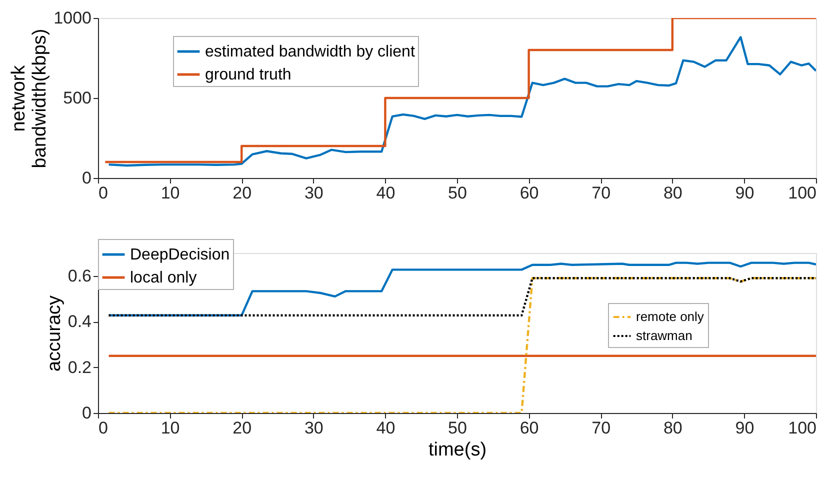 The width and height of the screenshot is (836, 478). Describe the element at coordinates (248, 75) in the screenshot. I see `legend-label: ground truth` at that location.